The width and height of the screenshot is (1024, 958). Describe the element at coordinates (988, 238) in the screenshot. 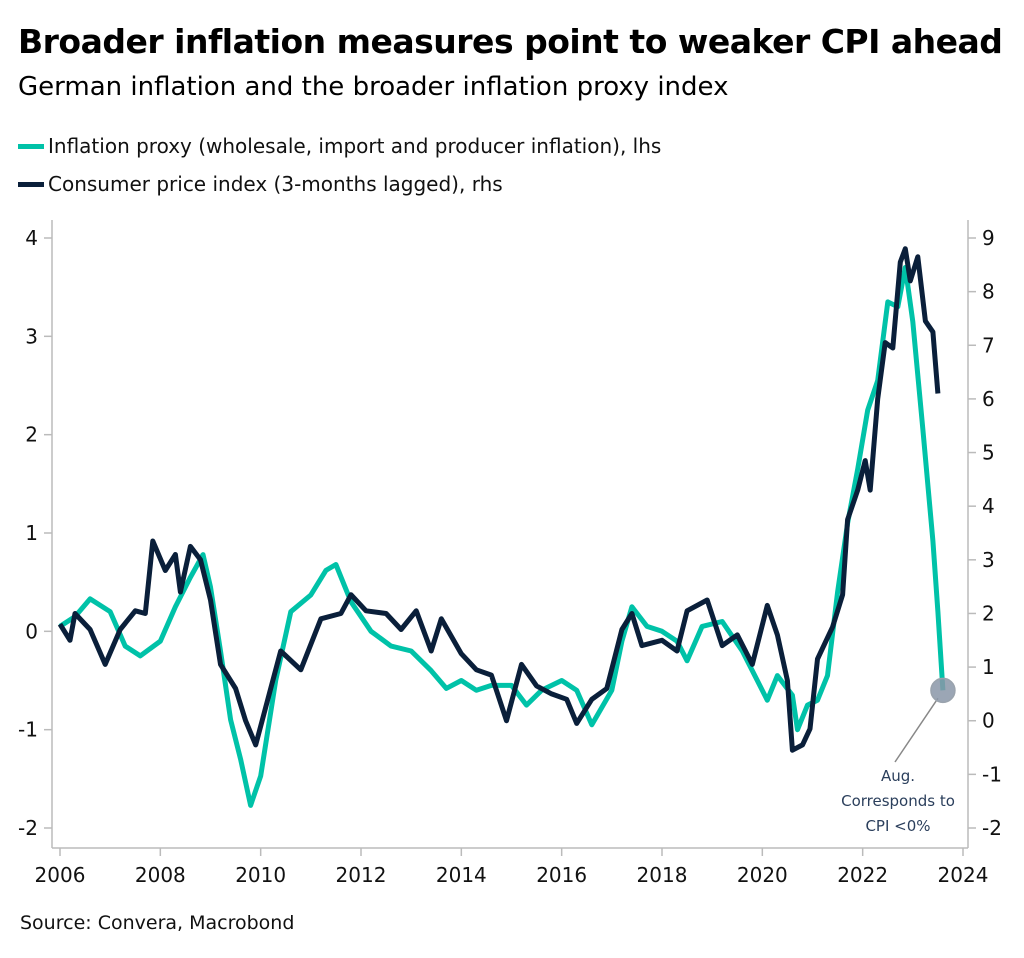

I see `y-right-tick-label: 9` at that location.